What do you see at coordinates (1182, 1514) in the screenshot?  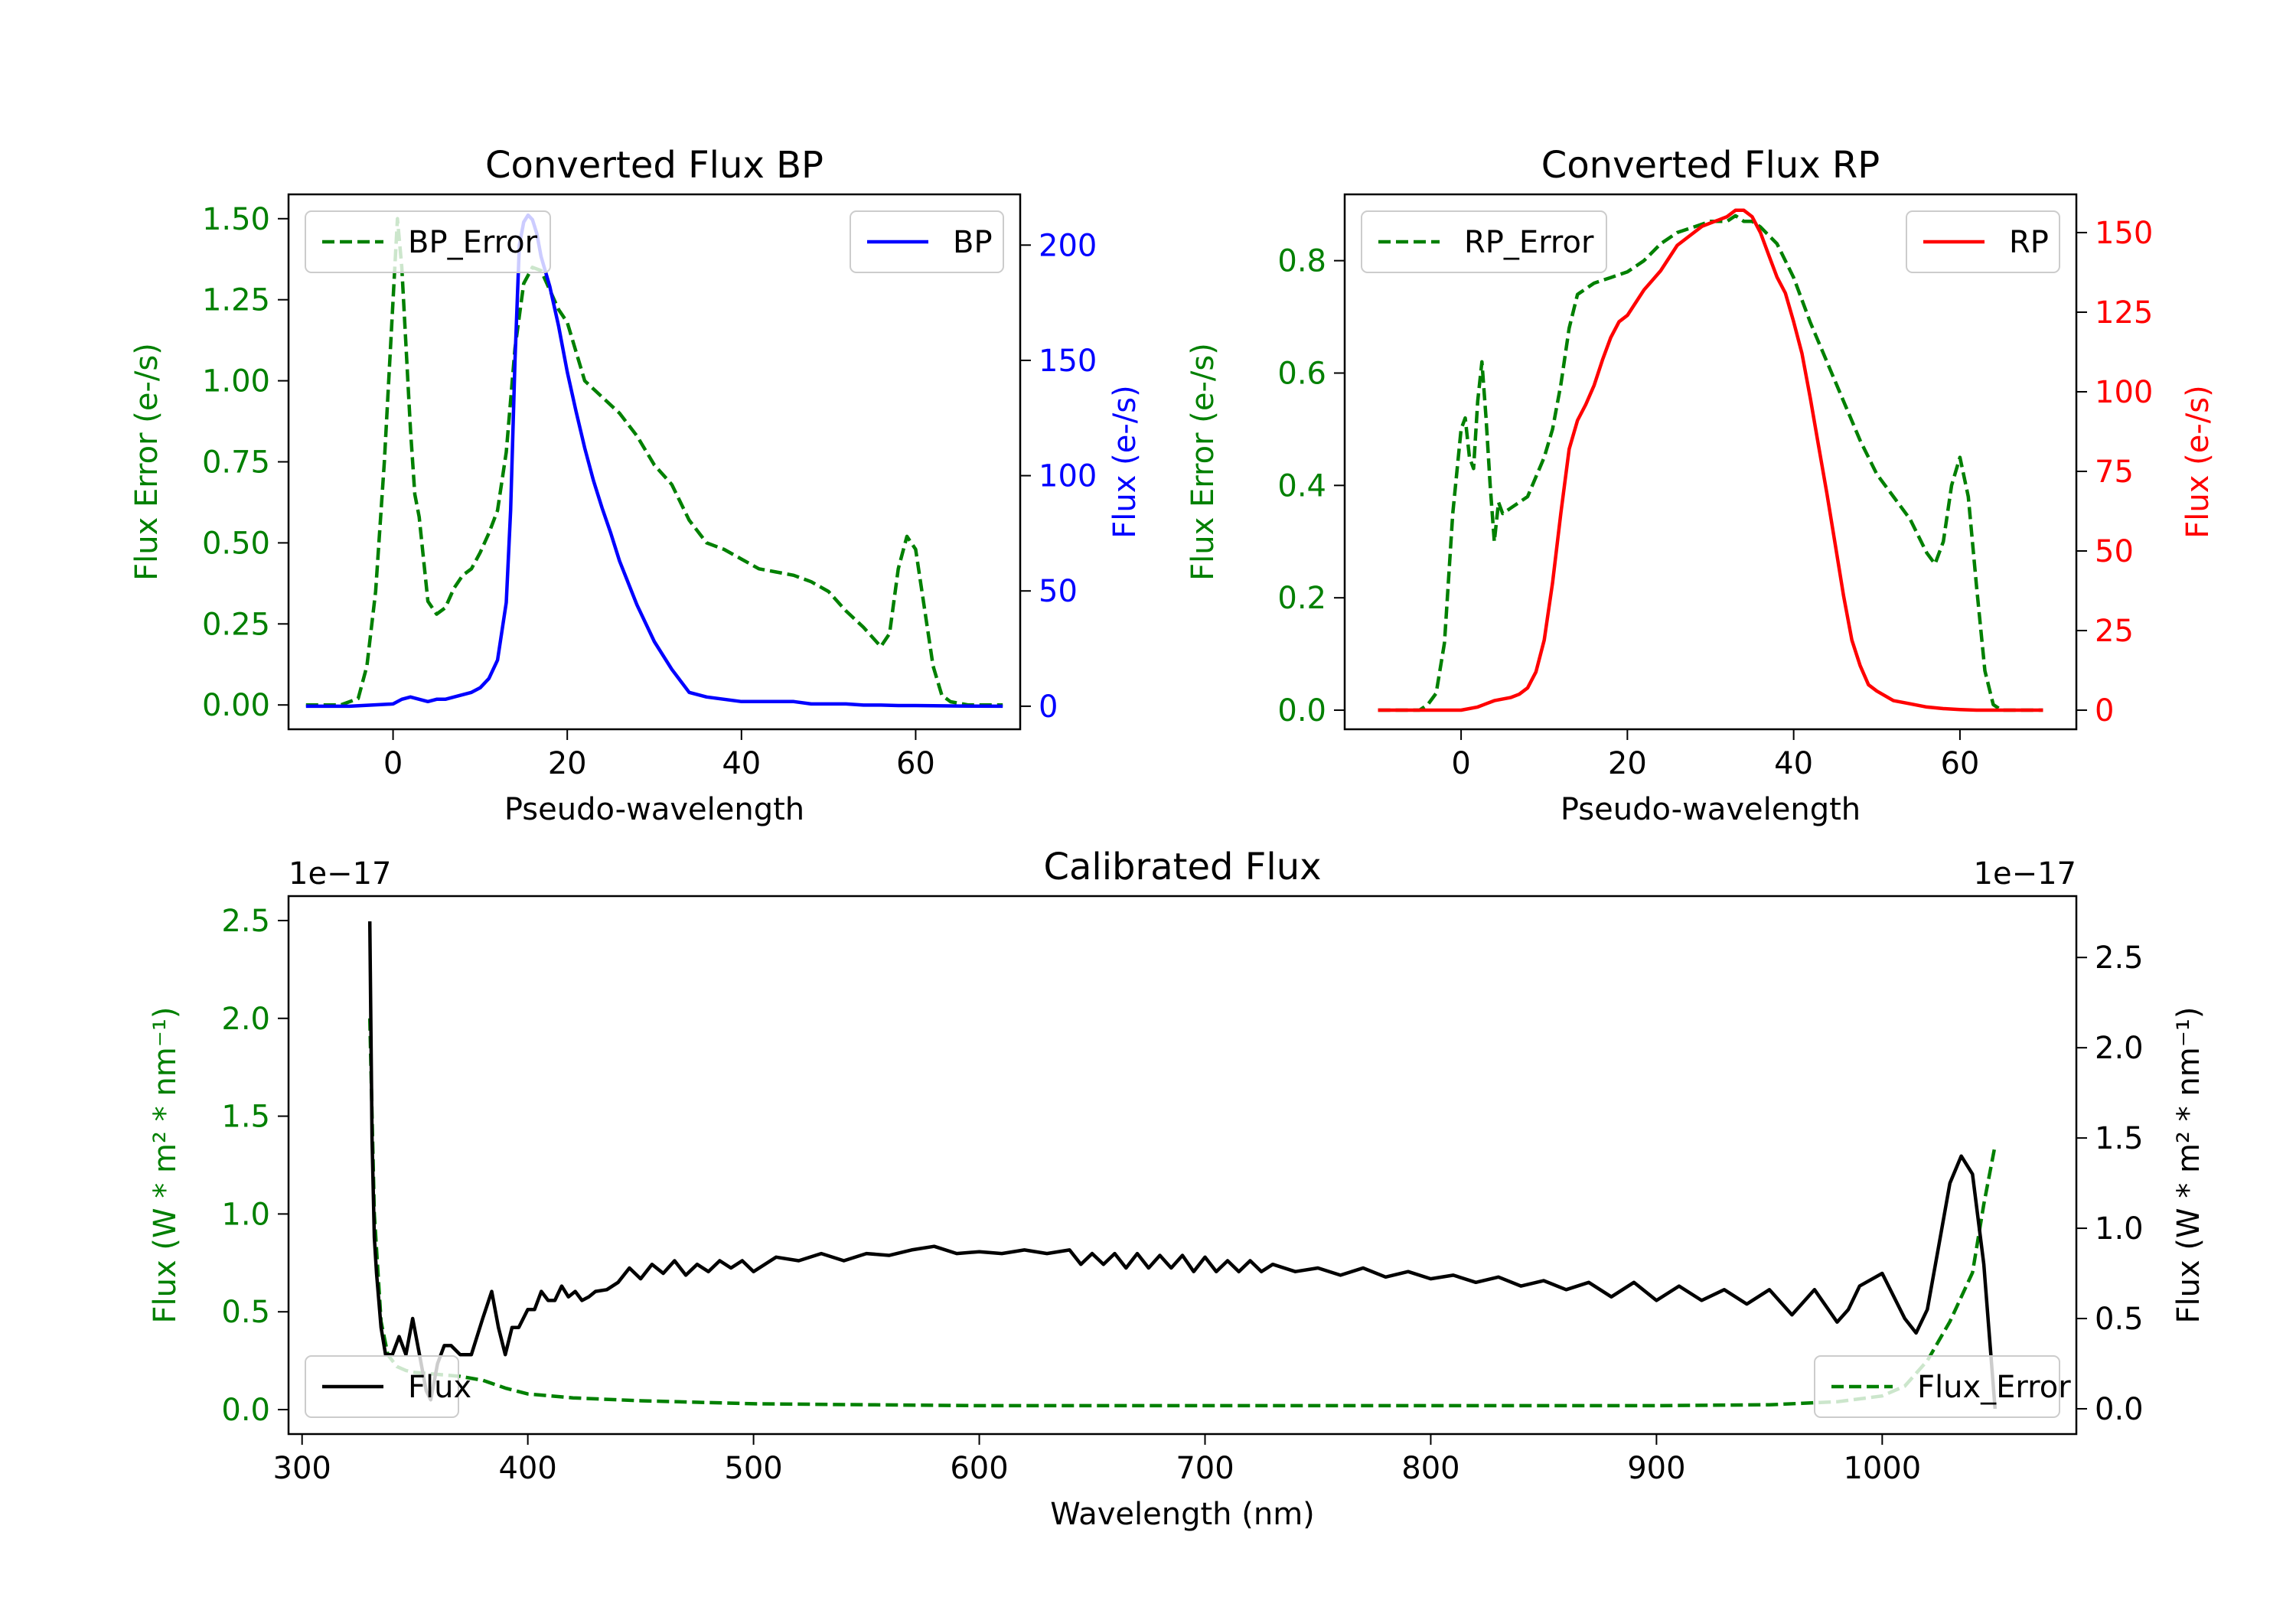 I see `x-axis-label: Wavelength (nm)` at bounding box center [1182, 1514].